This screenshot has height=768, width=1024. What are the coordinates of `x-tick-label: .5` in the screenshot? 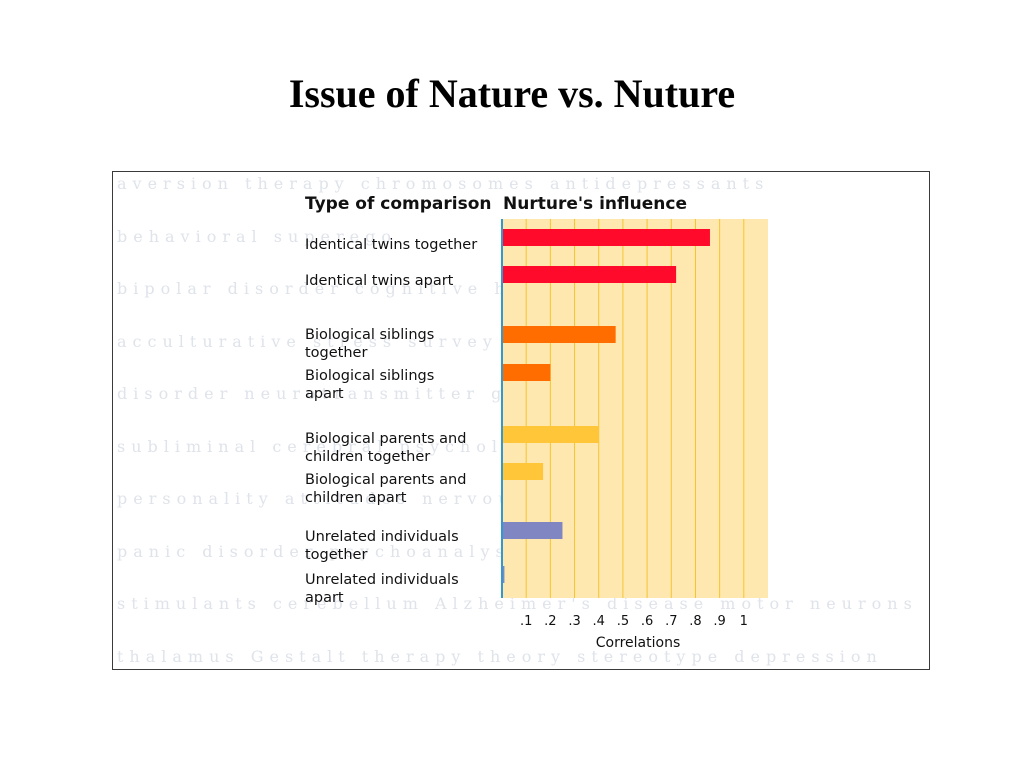 It's located at (623, 621).